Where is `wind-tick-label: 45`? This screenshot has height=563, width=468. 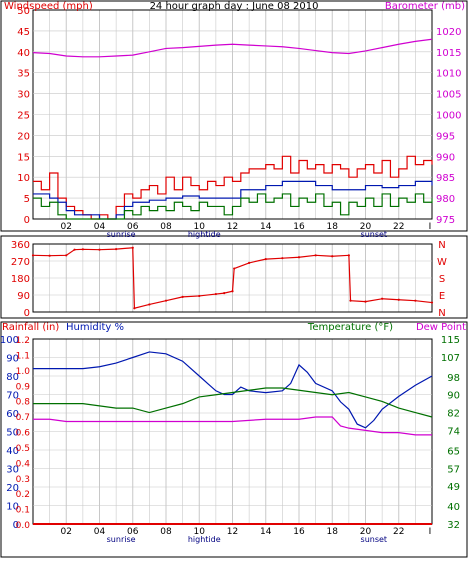 wind-tick-label: 45 is located at coordinates (23, 32).